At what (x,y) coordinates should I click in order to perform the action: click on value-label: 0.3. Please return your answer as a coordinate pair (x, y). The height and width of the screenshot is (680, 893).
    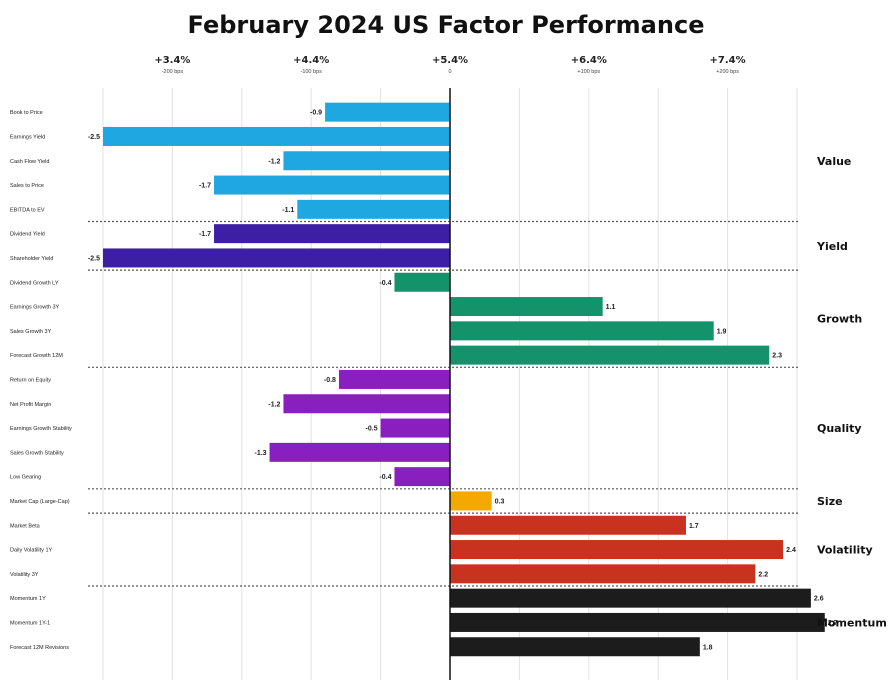
    Looking at the image, I should click on (500, 501).